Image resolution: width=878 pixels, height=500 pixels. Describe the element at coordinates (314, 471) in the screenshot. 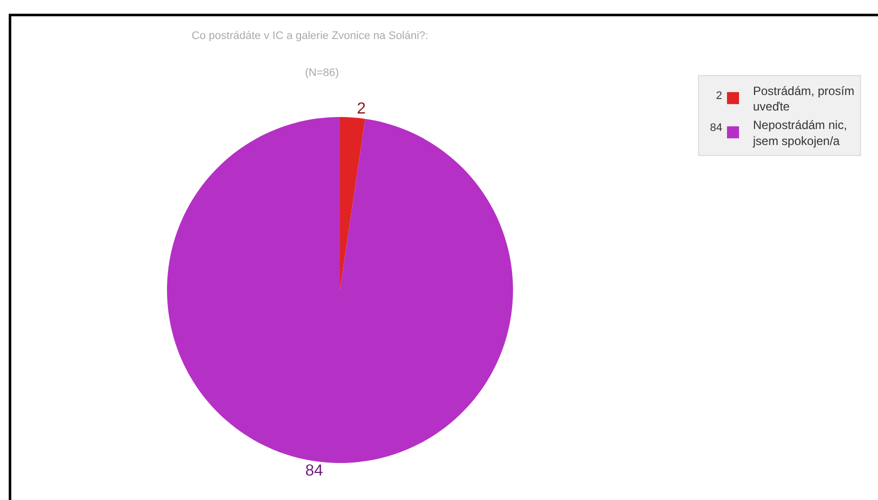

I see `data-label: 84` at that location.